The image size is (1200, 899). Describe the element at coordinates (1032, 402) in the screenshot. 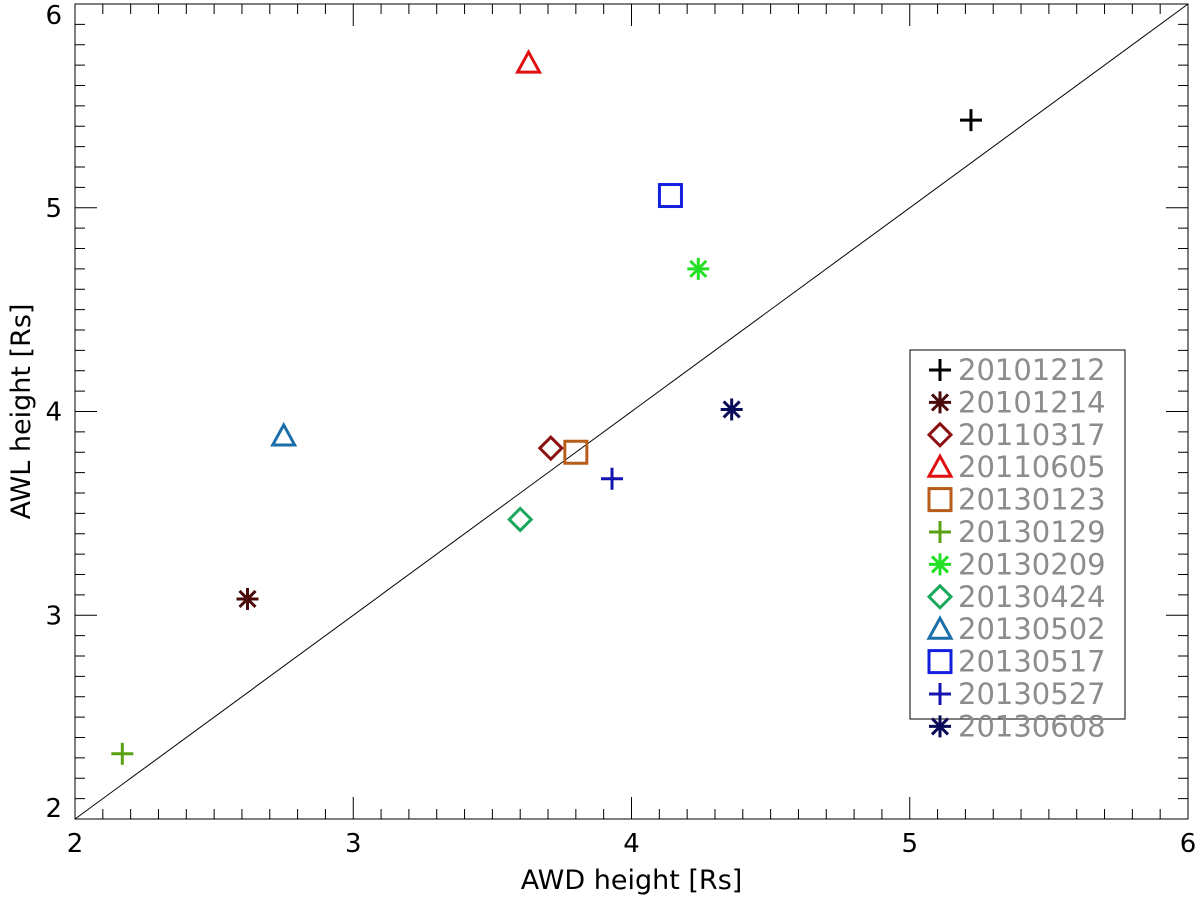

I see `legend-entry-label: 20101214` at that location.